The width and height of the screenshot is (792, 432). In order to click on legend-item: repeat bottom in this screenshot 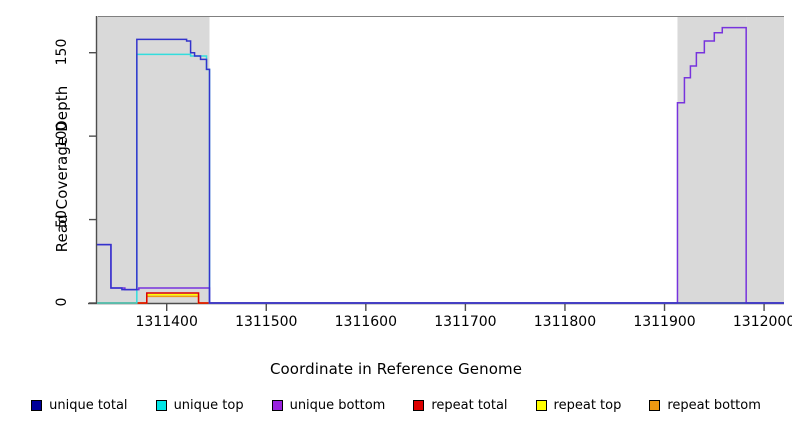, I will do `click(705, 405)`.